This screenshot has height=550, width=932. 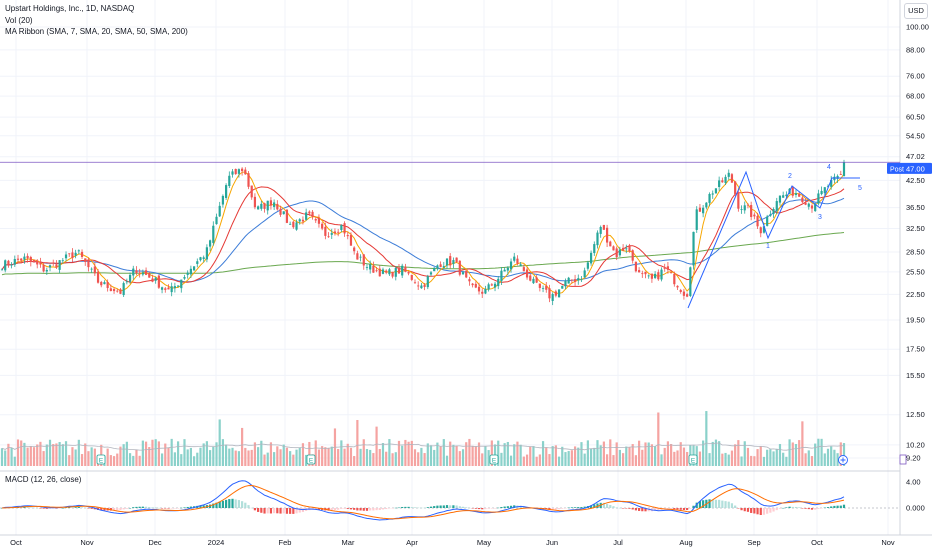 I want to click on add-marker-icon, so click(x=843, y=460).